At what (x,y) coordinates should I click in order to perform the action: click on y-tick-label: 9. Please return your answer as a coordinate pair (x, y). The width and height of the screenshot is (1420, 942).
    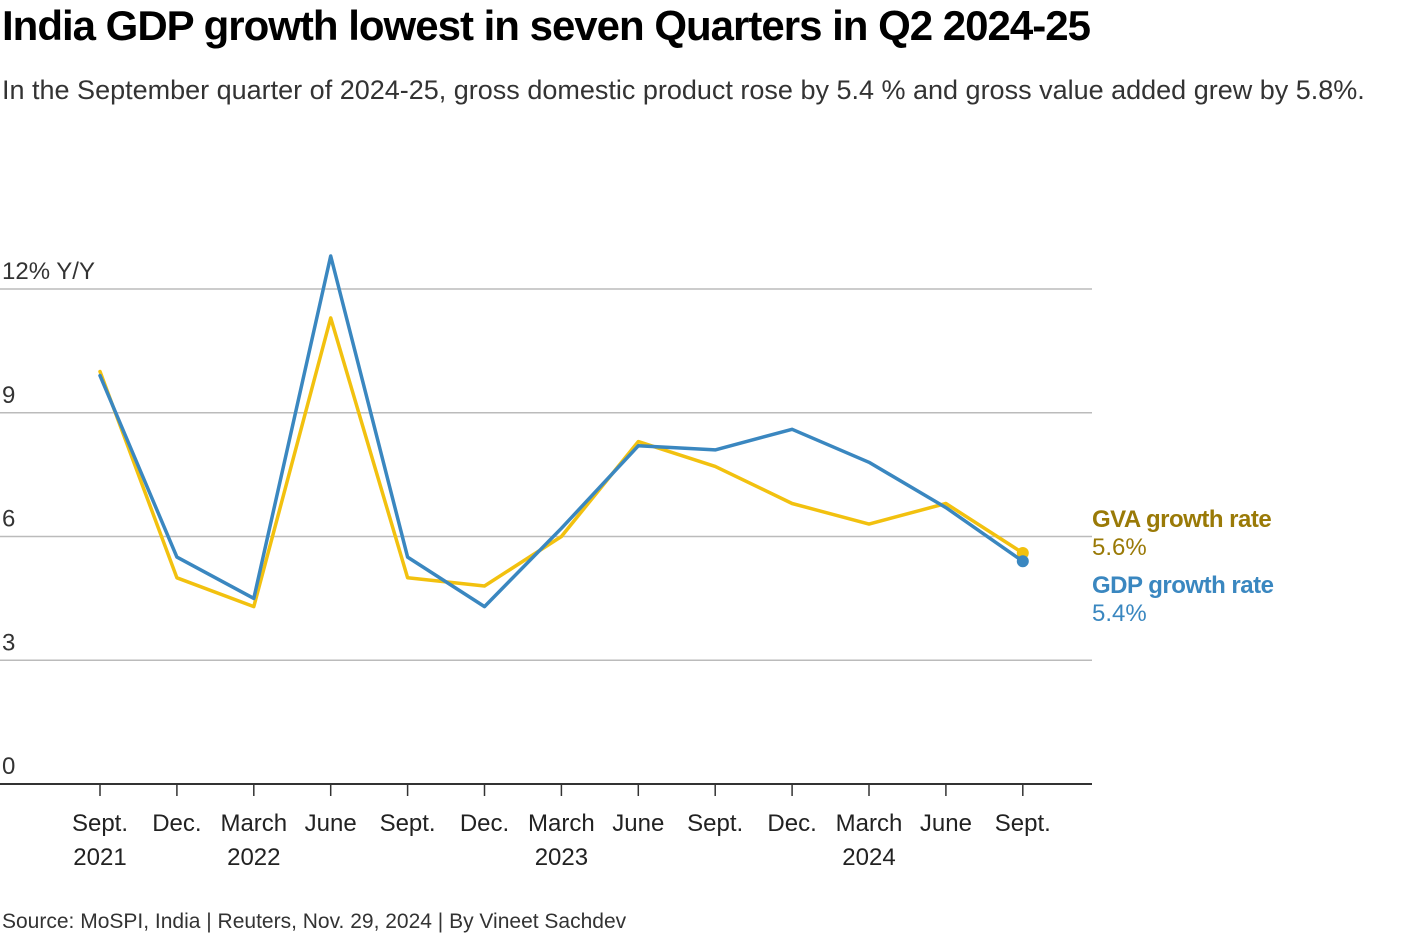
    Looking at the image, I should click on (8, 395).